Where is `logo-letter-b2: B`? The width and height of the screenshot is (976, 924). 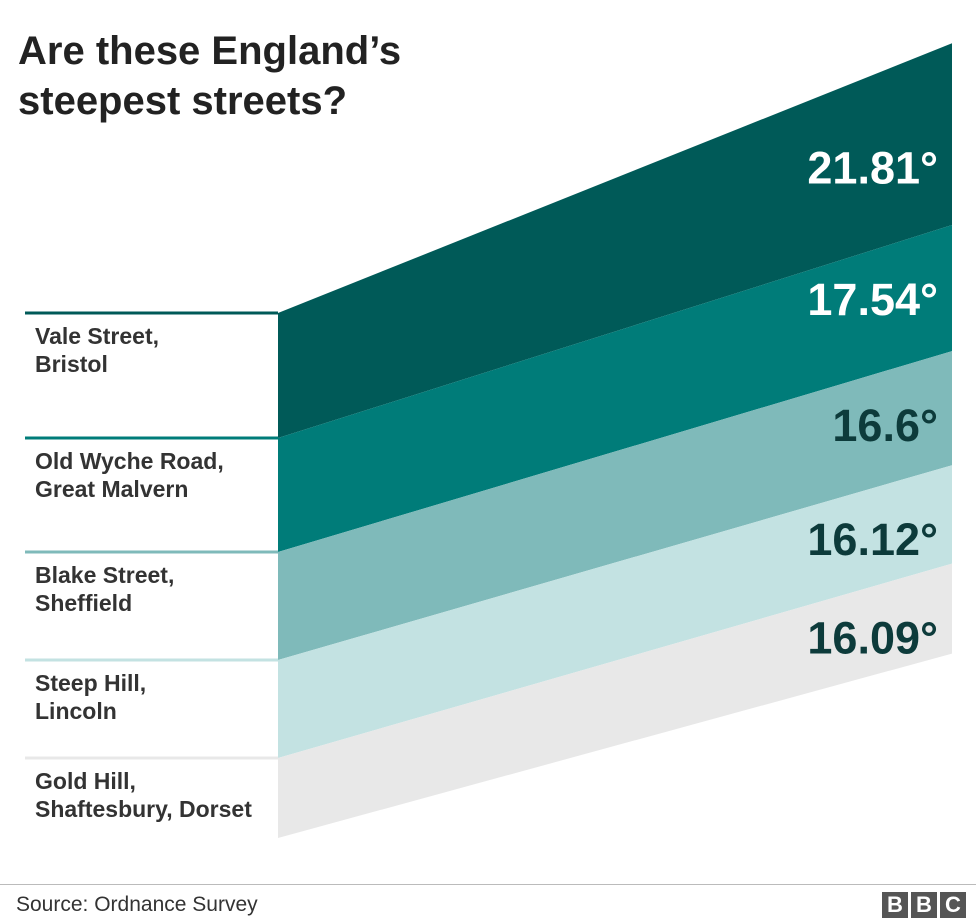
logo-letter-b2: B is located at coordinates (924, 905).